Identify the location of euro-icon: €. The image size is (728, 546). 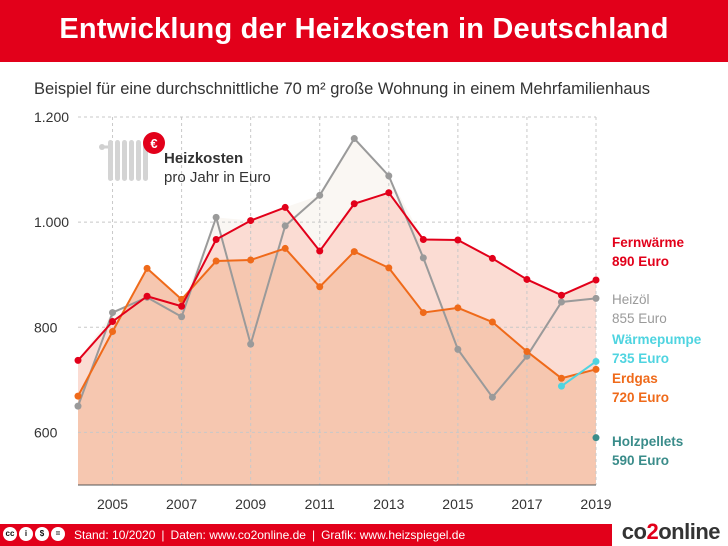
(153, 143).